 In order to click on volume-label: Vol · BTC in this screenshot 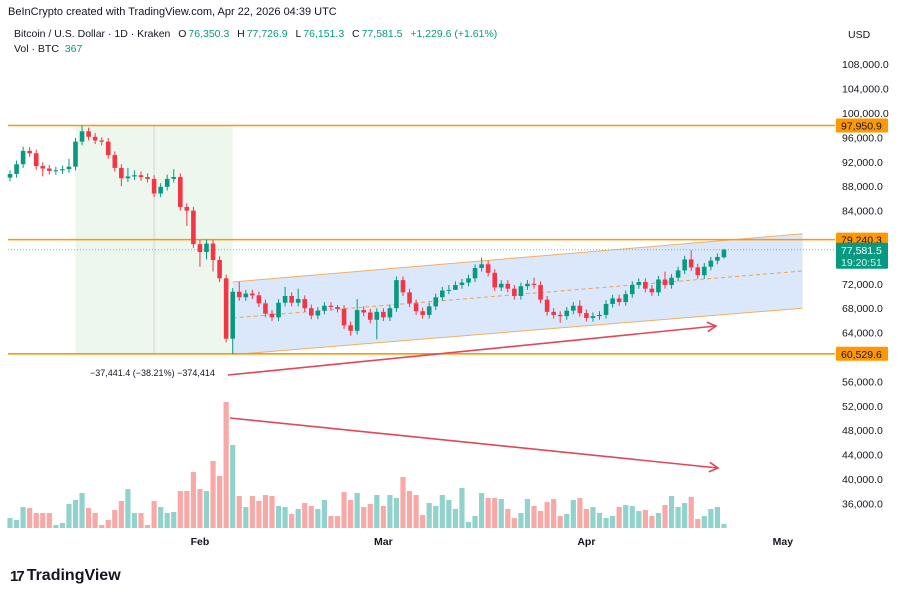, I will do `click(36, 49)`.